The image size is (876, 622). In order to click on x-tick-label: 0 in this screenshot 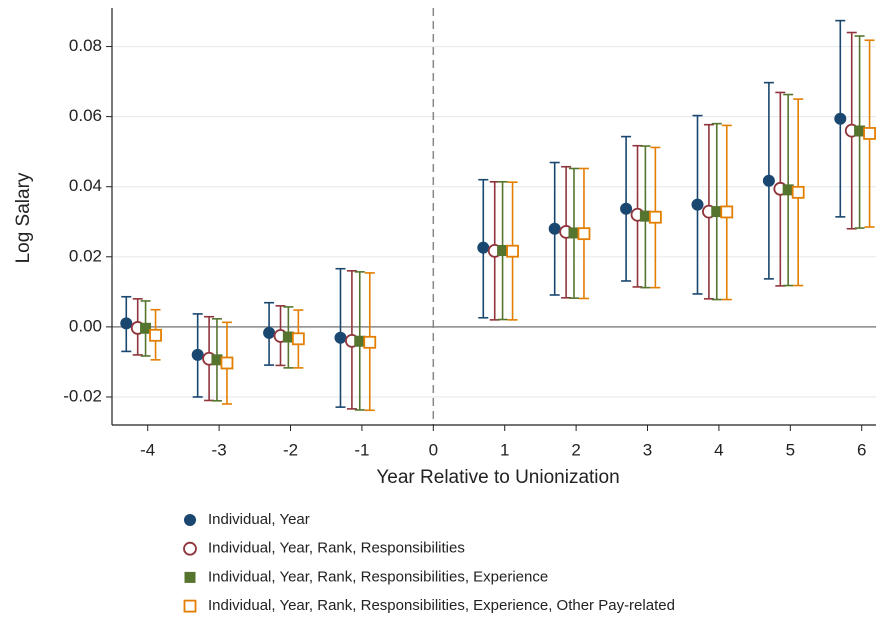, I will do `click(433, 449)`.